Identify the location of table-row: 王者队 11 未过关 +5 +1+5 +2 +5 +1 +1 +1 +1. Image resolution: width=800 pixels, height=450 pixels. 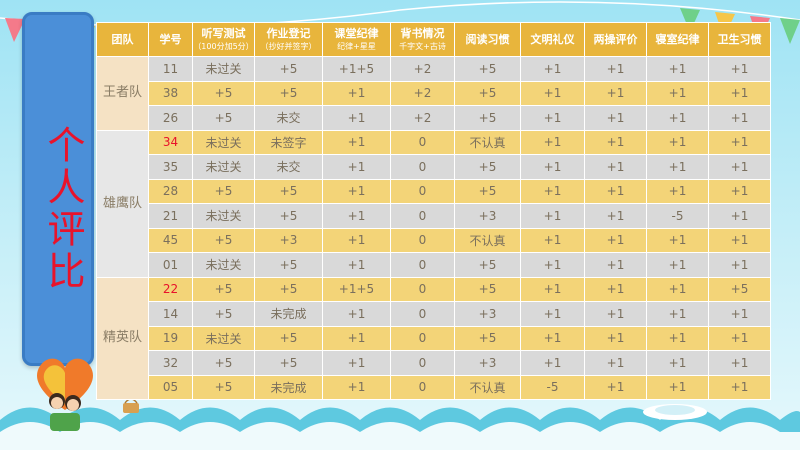
(433, 93).